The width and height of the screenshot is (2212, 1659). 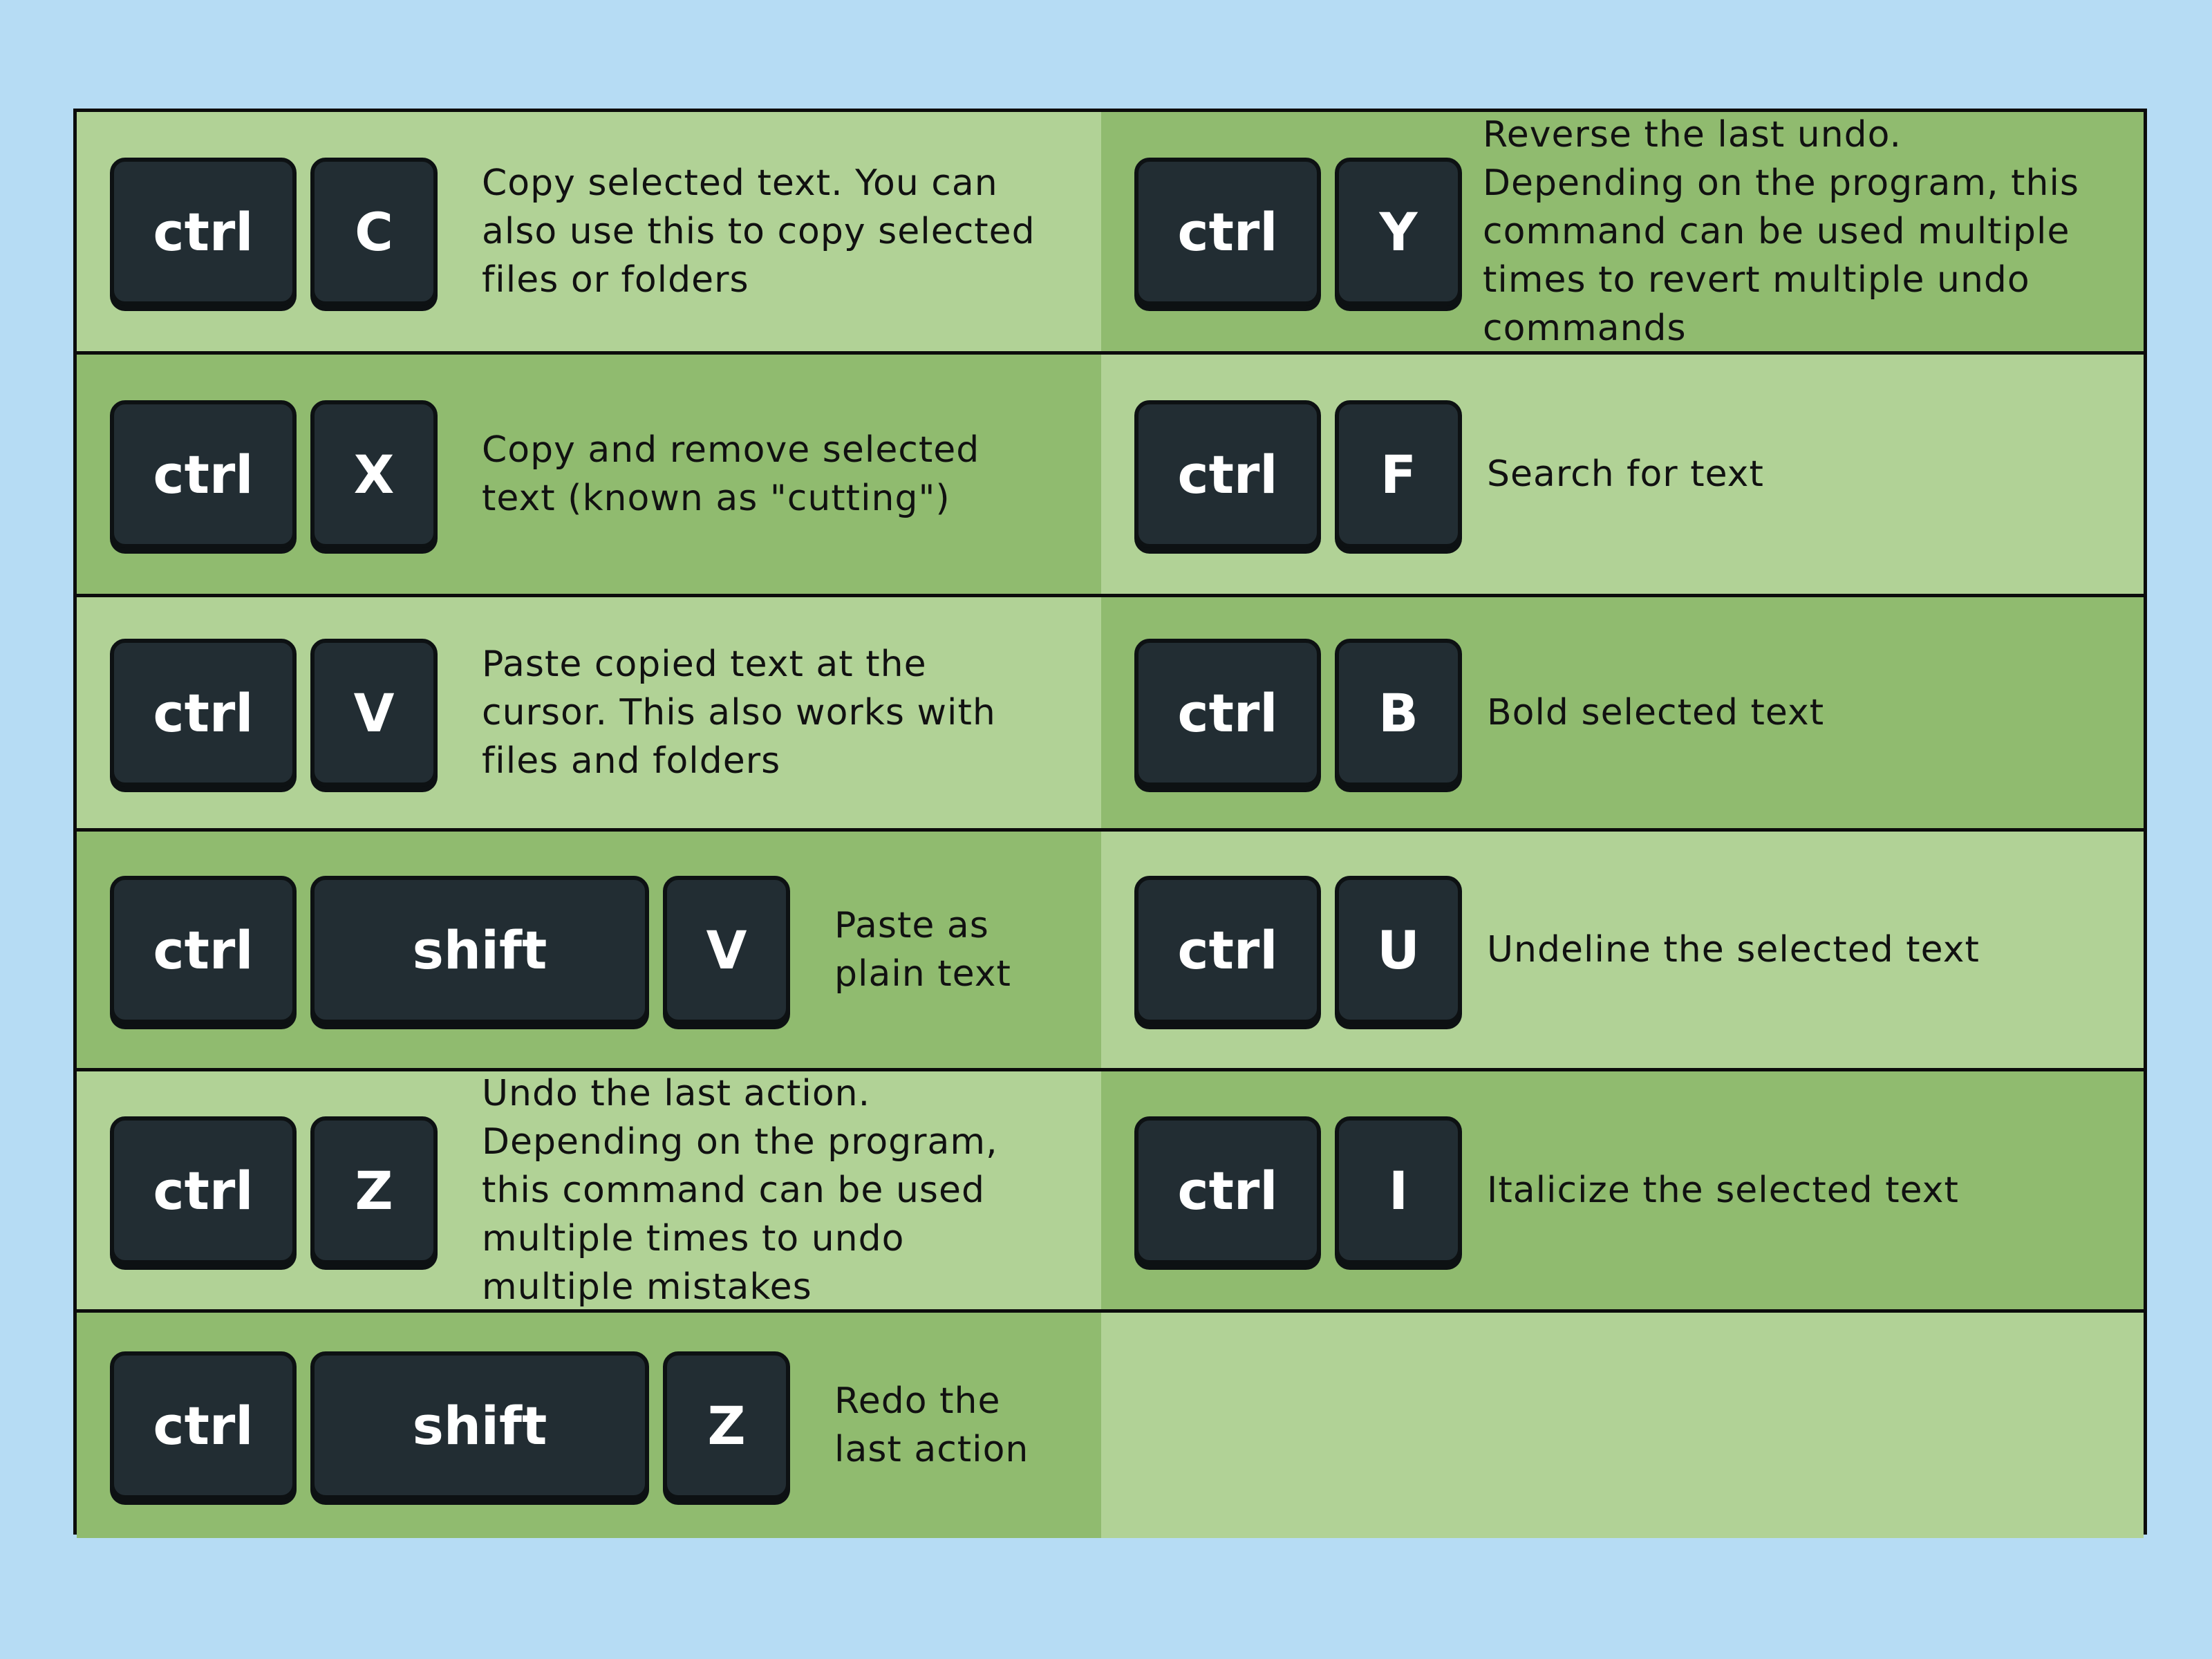 I want to click on key-combo: ctrl U, so click(x=1298, y=950).